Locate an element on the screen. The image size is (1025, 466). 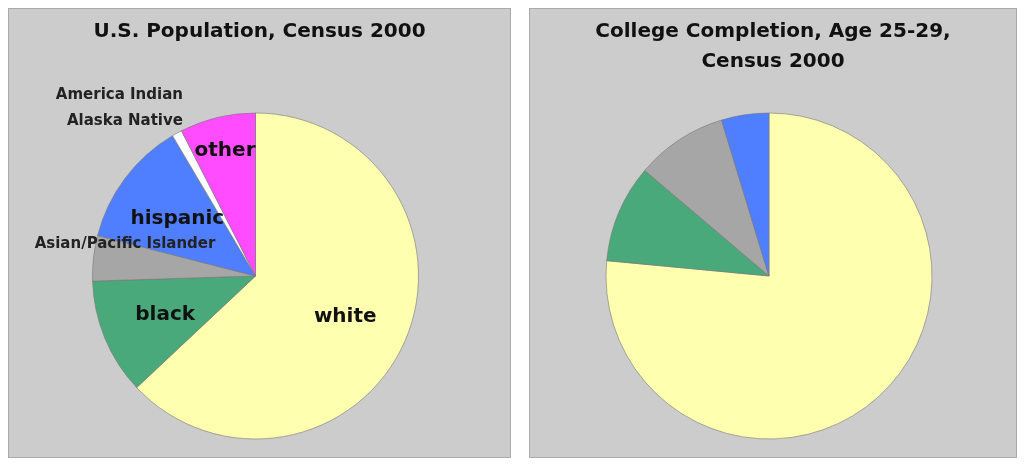
slice-label: black is located at coordinates (165, 313).